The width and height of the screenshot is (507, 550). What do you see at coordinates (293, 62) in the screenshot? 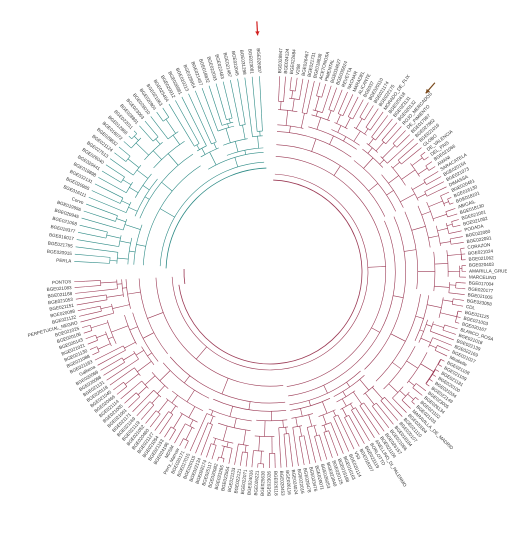
I see `tip-label: BGE022684` at bounding box center [293, 62].